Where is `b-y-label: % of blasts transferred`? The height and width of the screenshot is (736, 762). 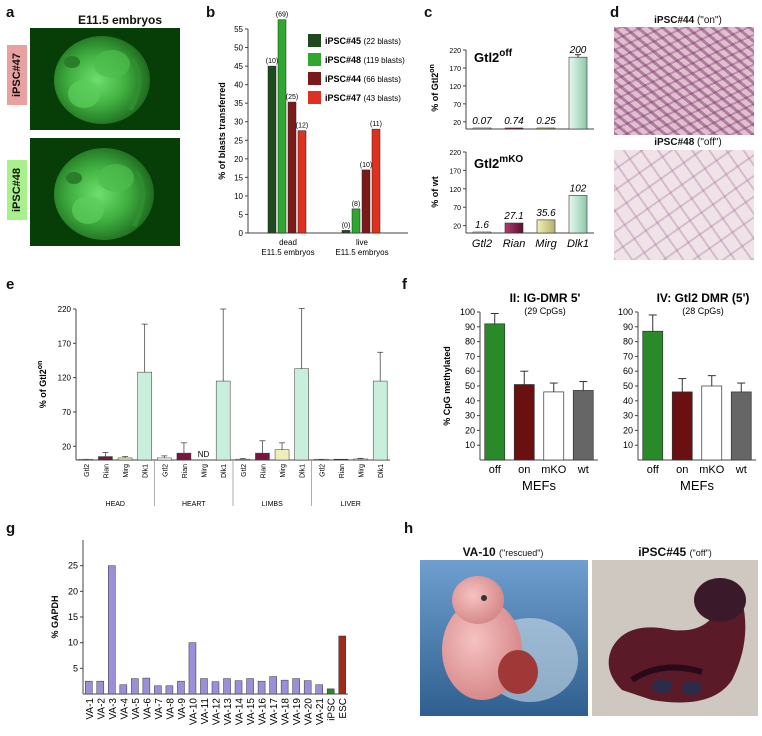 b-y-label: % of blasts transferred is located at coordinates (222, 131).